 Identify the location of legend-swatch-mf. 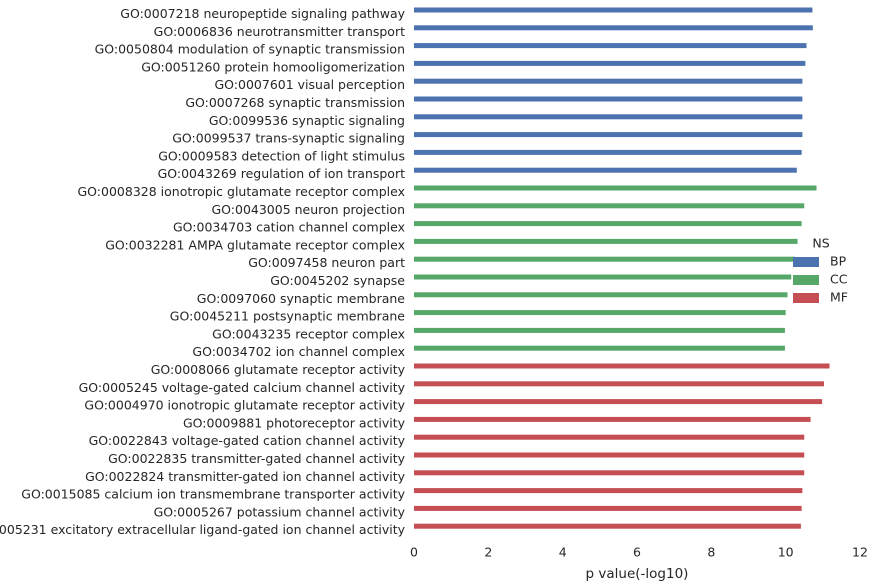
(806, 298).